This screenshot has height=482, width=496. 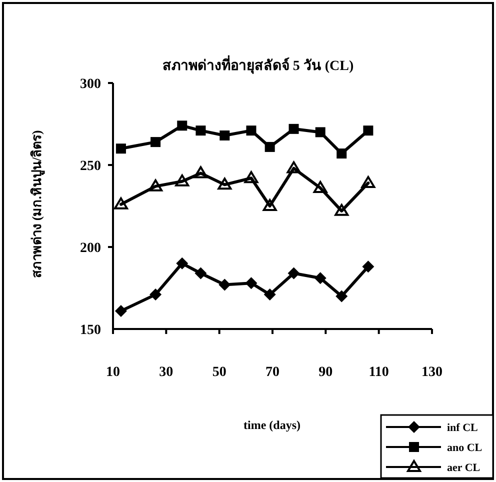 What do you see at coordinates (90, 330) in the screenshot?
I see `y-tick-label: 150` at bounding box center [90, 330].